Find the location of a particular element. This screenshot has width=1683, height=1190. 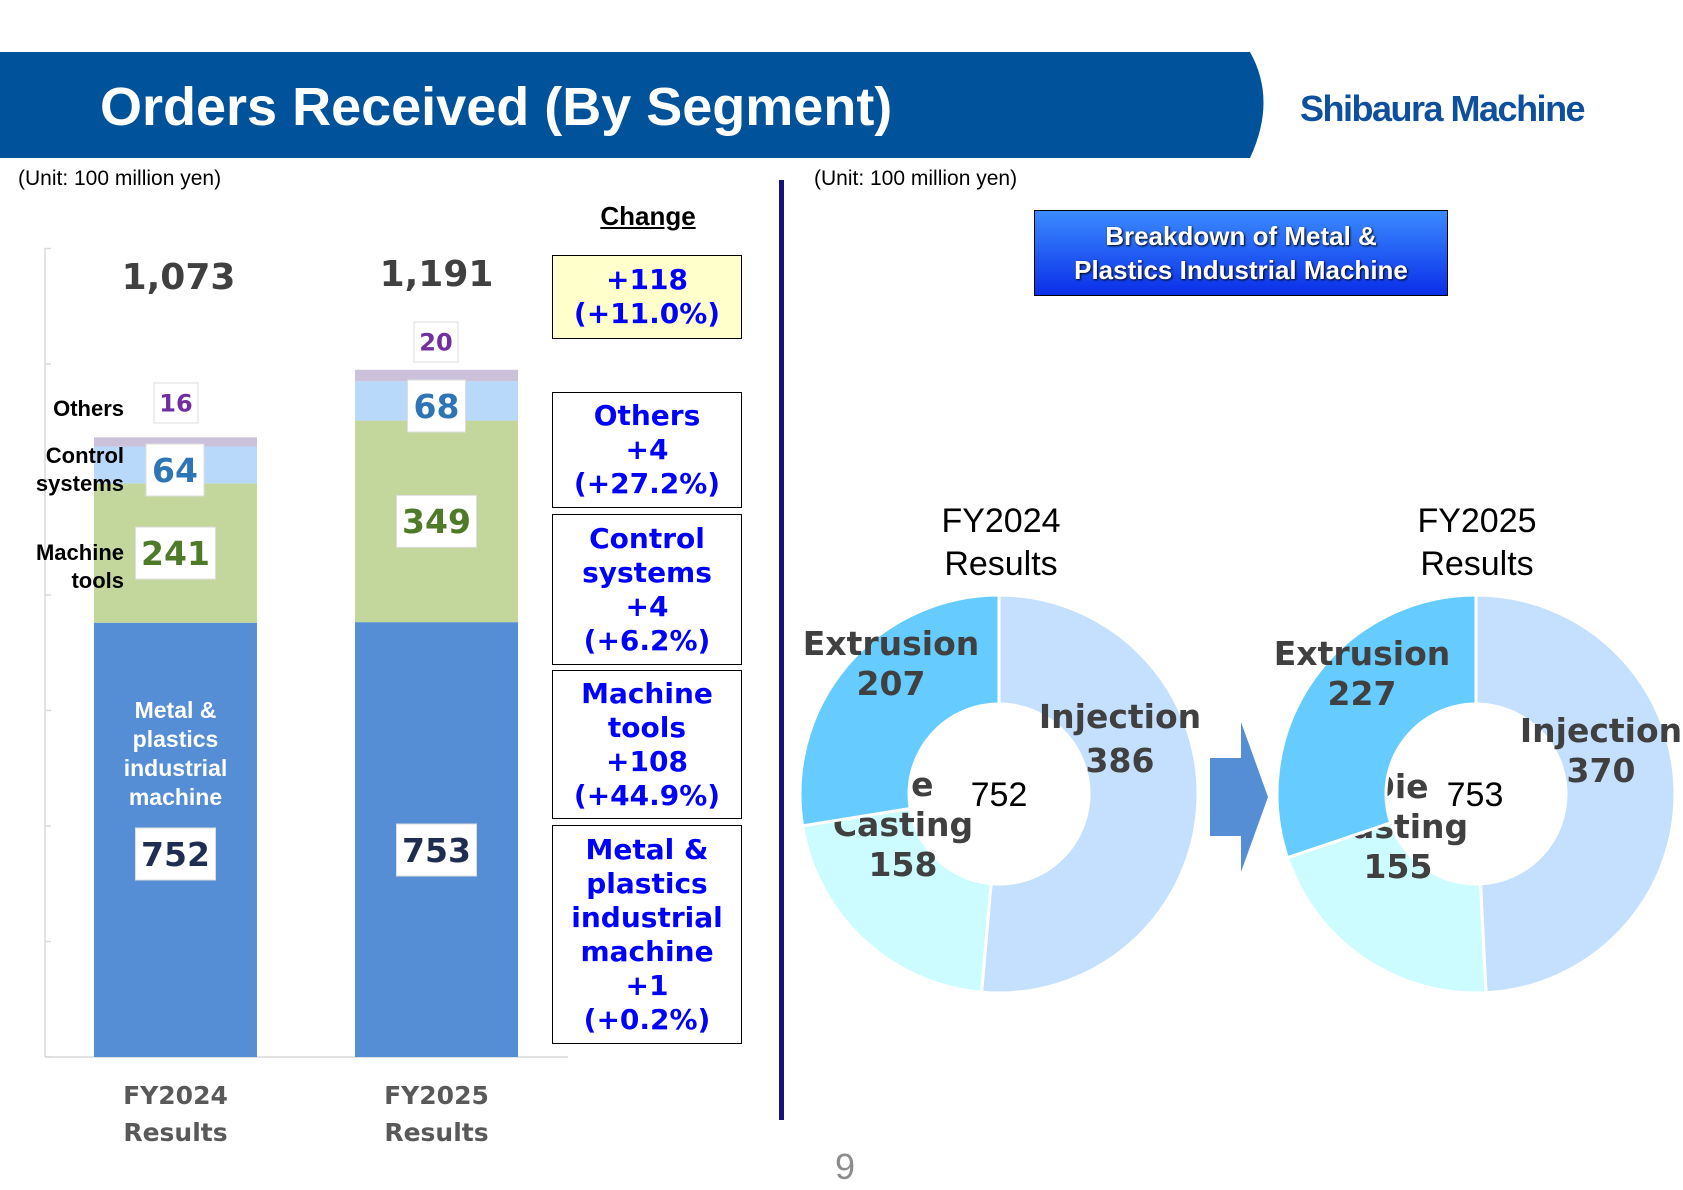

segment-name-2: Control systems is located at coordinates (80, 469).